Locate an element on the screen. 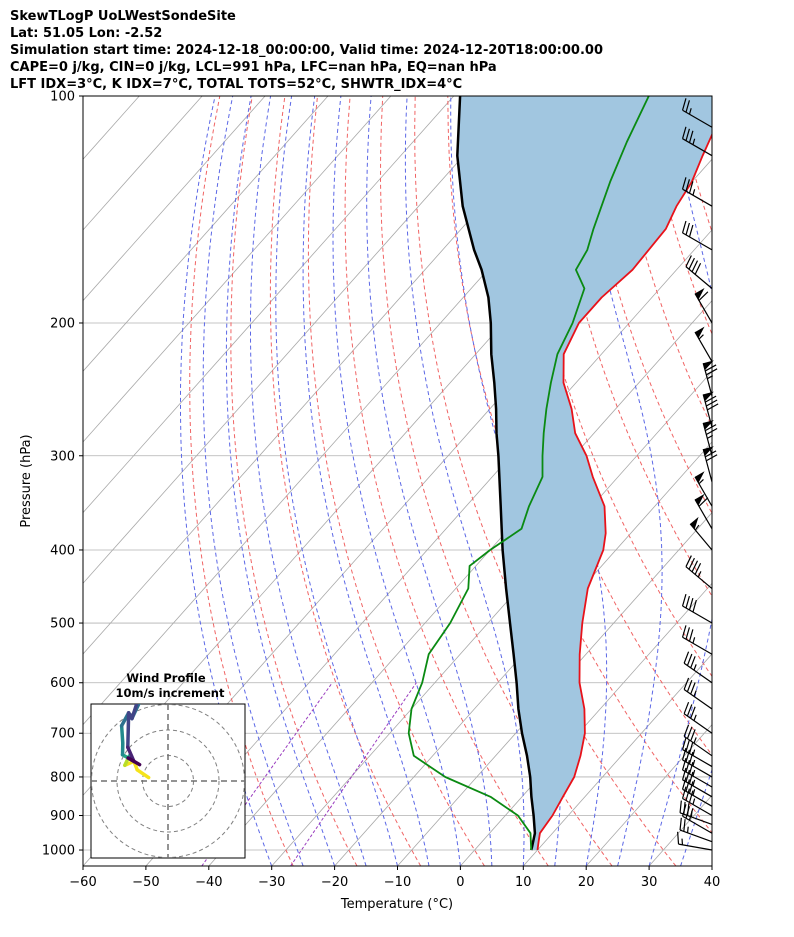 Image resolution: width=794 pixels, height=937 pixels. y-tick-label: 900 is located at coordinates (62, 816).